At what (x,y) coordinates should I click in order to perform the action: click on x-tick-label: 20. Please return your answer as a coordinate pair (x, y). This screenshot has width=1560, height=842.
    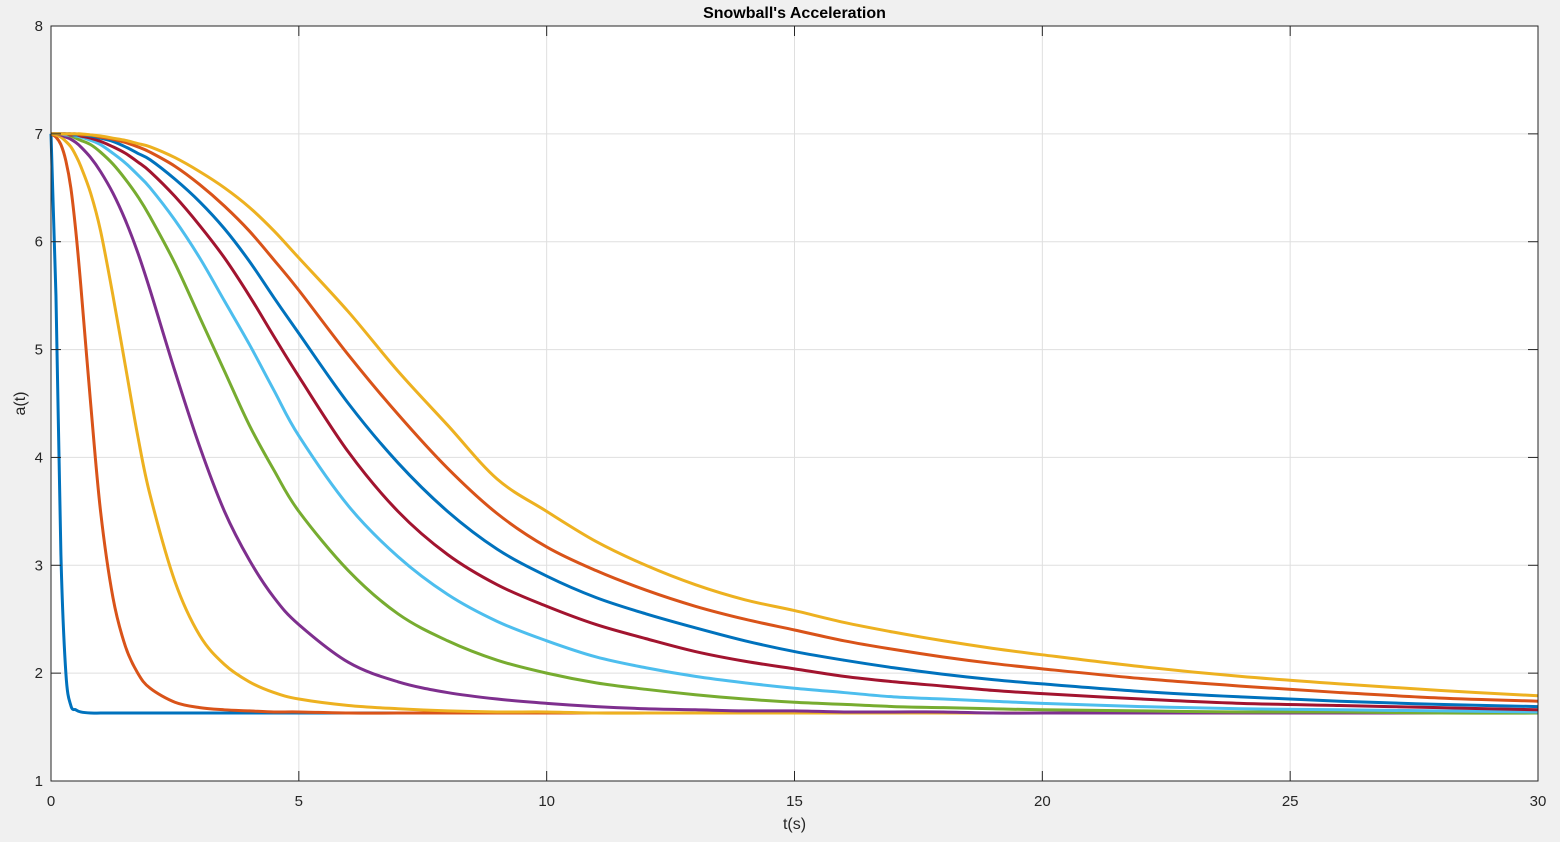
    Looking at the image, I should click on (1042, 801).